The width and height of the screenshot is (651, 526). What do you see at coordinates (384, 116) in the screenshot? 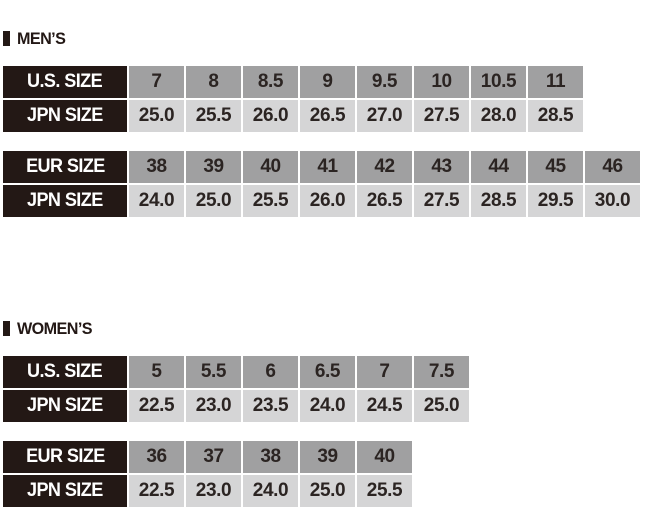
I see `size-value-cell: 27.0` at bounding box center [384, 116].